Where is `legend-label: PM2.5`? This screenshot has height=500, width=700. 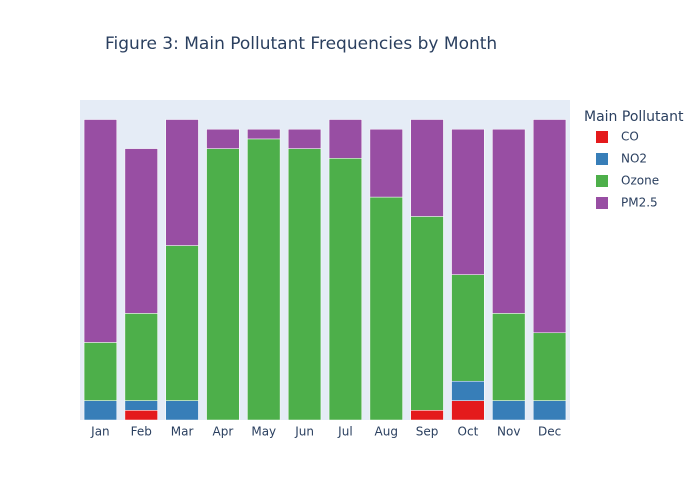
legend-label: PM2.5 is located at coordinates (639, 203).